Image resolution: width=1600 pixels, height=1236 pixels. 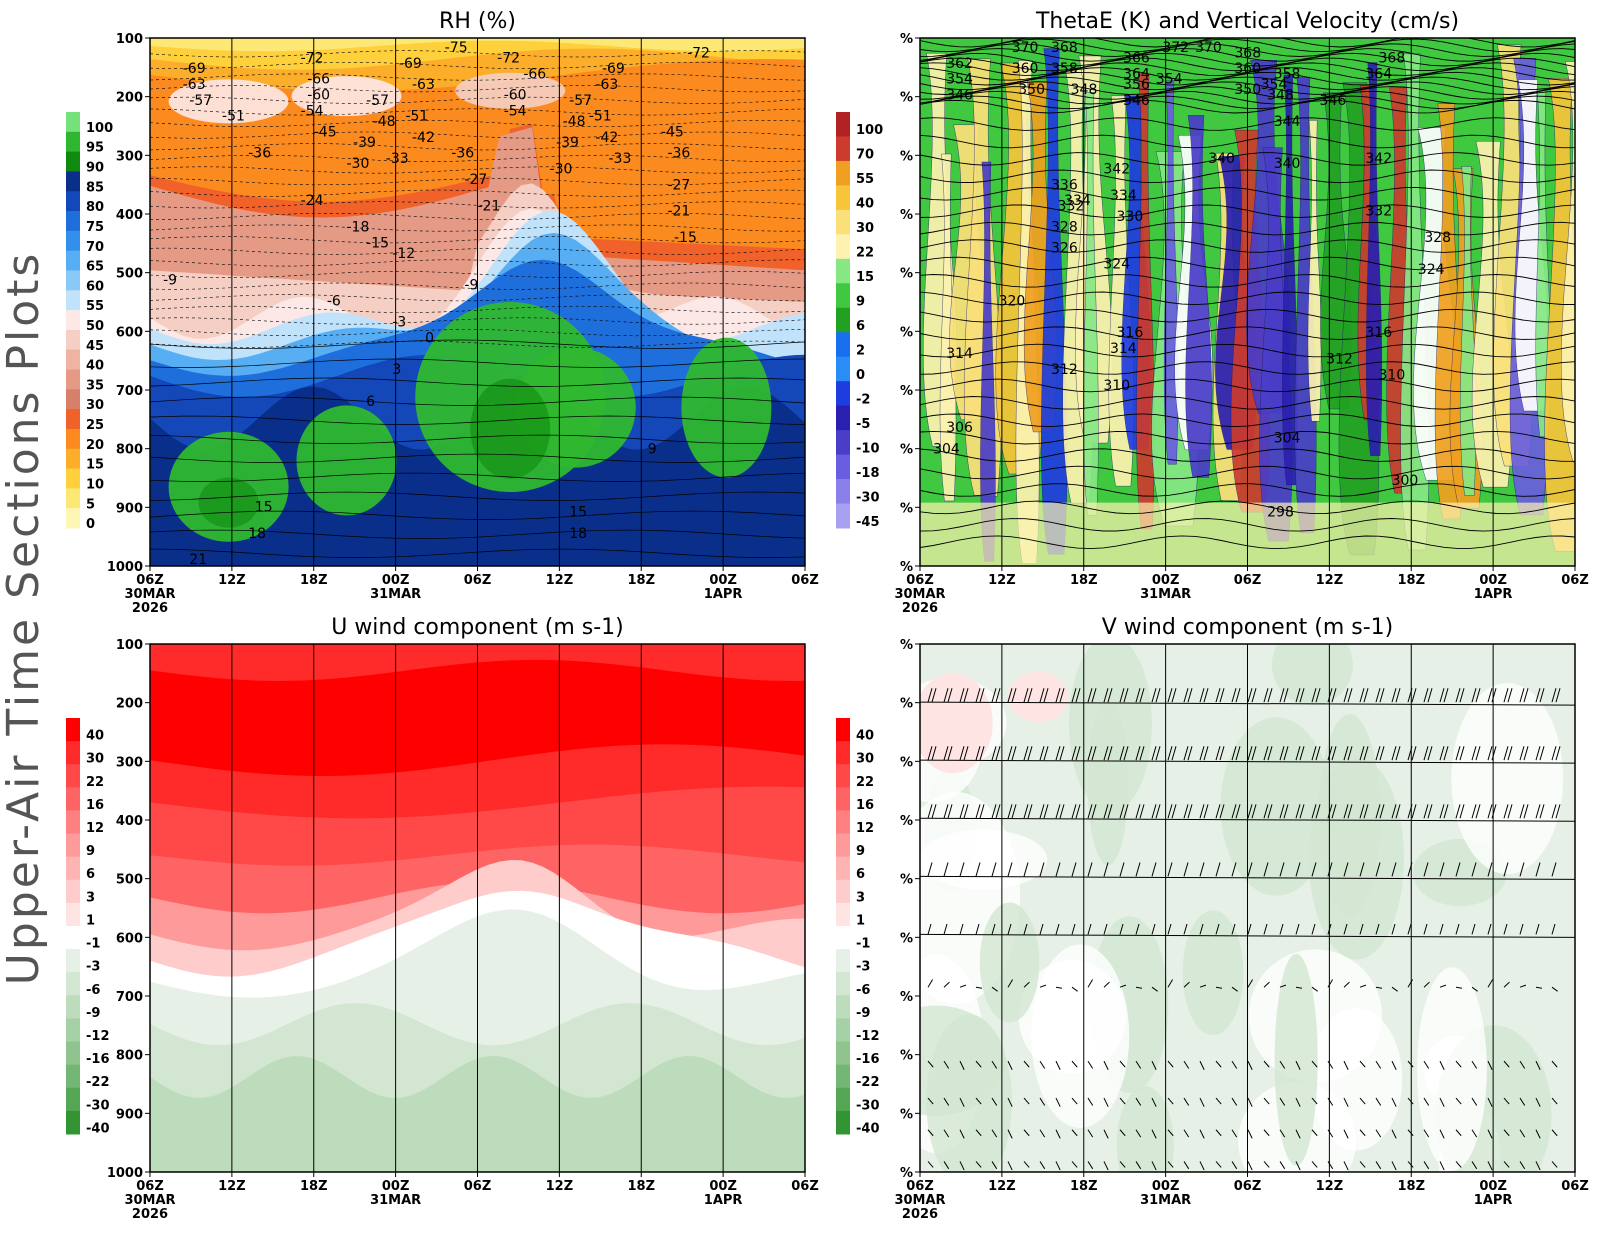 I want to click on dry-core, so click(x=228, y=101).